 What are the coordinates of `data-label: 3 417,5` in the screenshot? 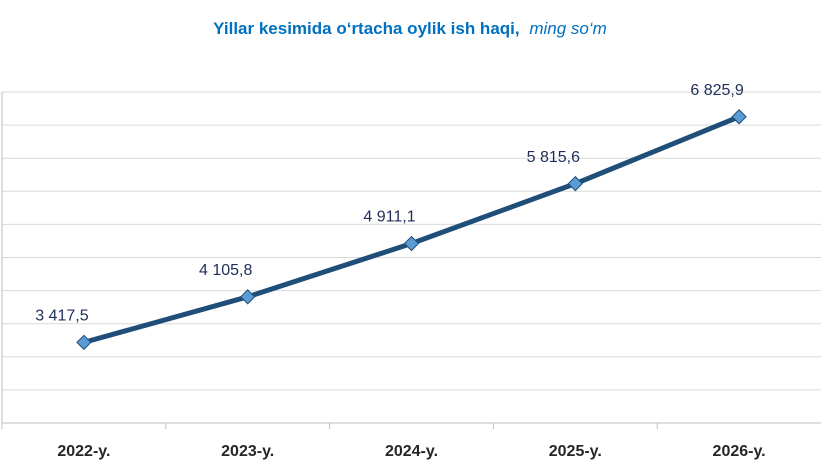 It's located at (61, 316).